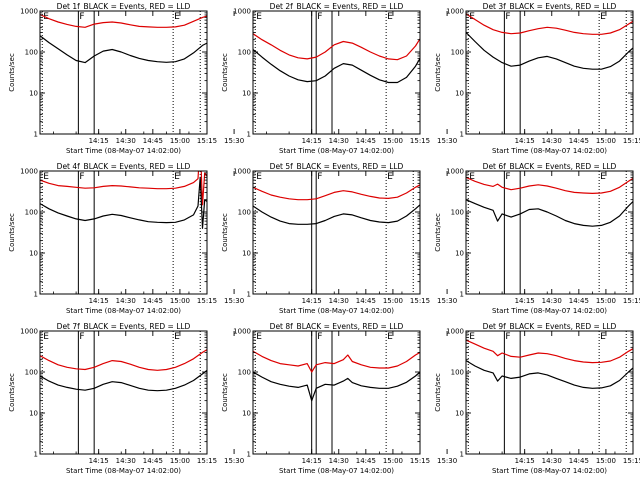  I want to click on panel-title: Det 2f_BLACK = Events, RED = LLD, so click(337, 6).